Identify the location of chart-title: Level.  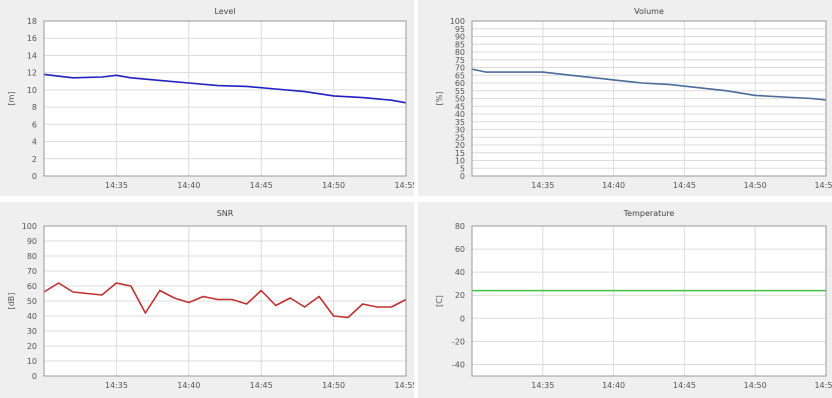
(224, 11).